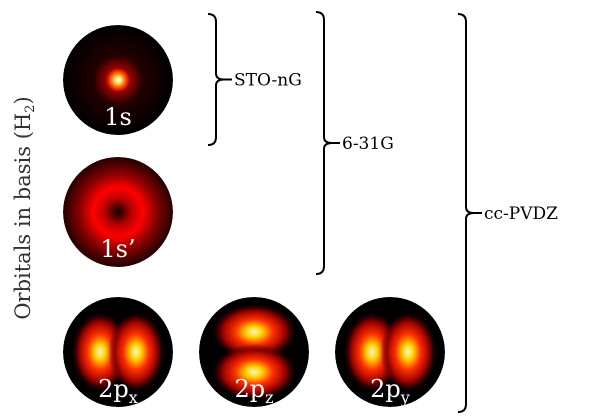  What do you see at coordinates (269, 397) in the screenshot?
I see `orbital-label-sub: z` at bounding box center [269, 397].